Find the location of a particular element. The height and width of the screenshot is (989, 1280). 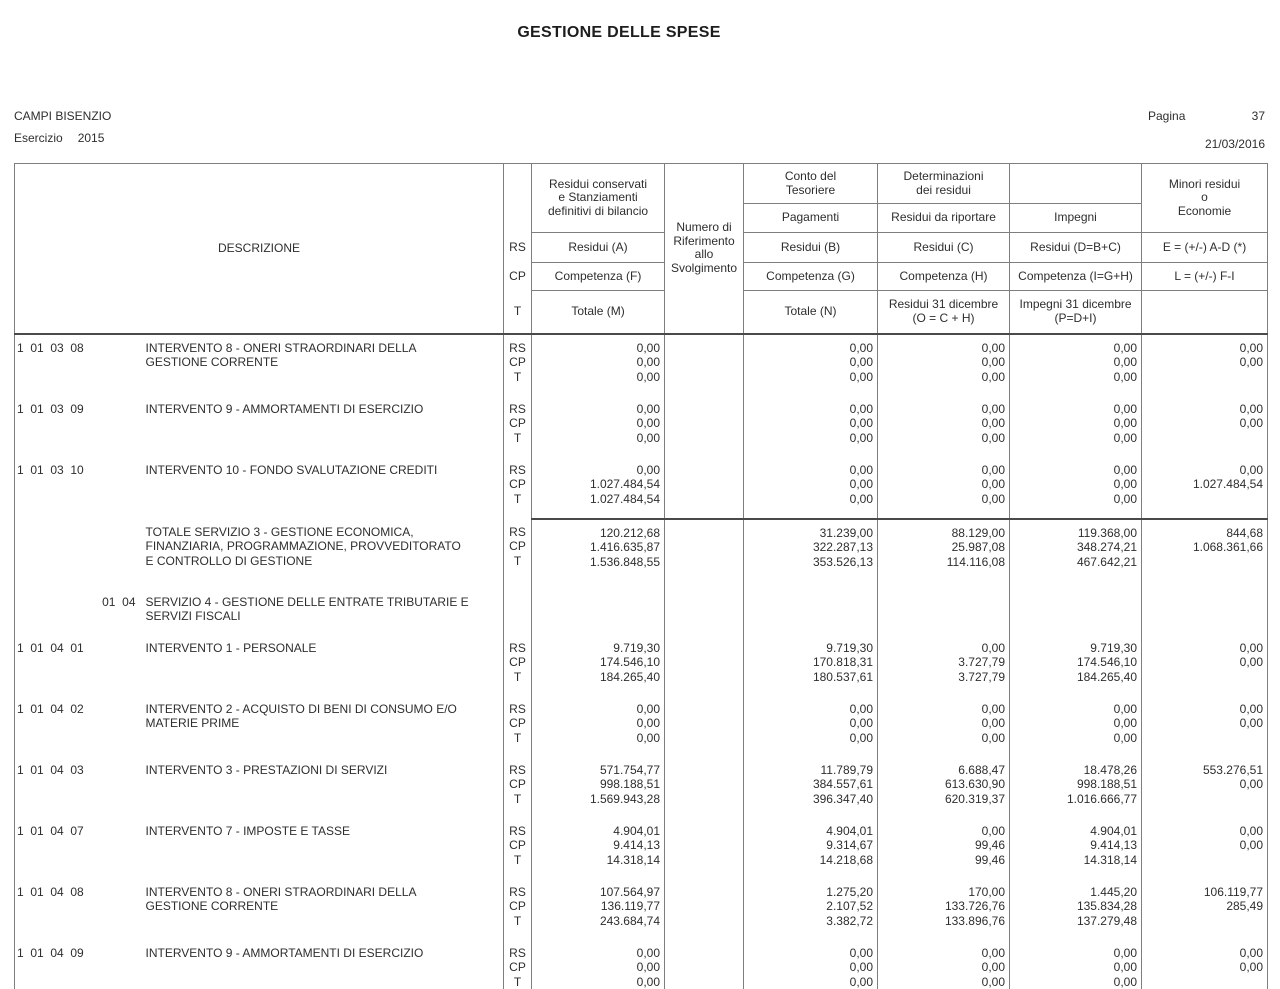

col-c-values: 6.688,47 613.630,90 620.319,37 is located at coordinates (943, 787).